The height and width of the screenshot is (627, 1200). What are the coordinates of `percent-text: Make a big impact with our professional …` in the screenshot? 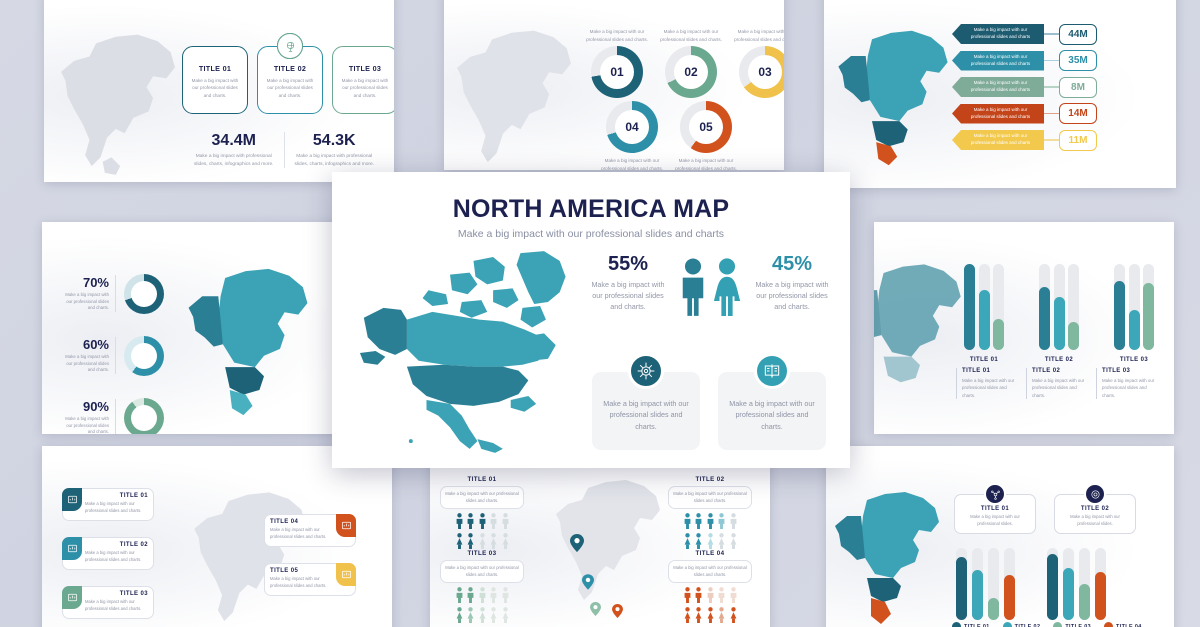 It's located at (87, 424).